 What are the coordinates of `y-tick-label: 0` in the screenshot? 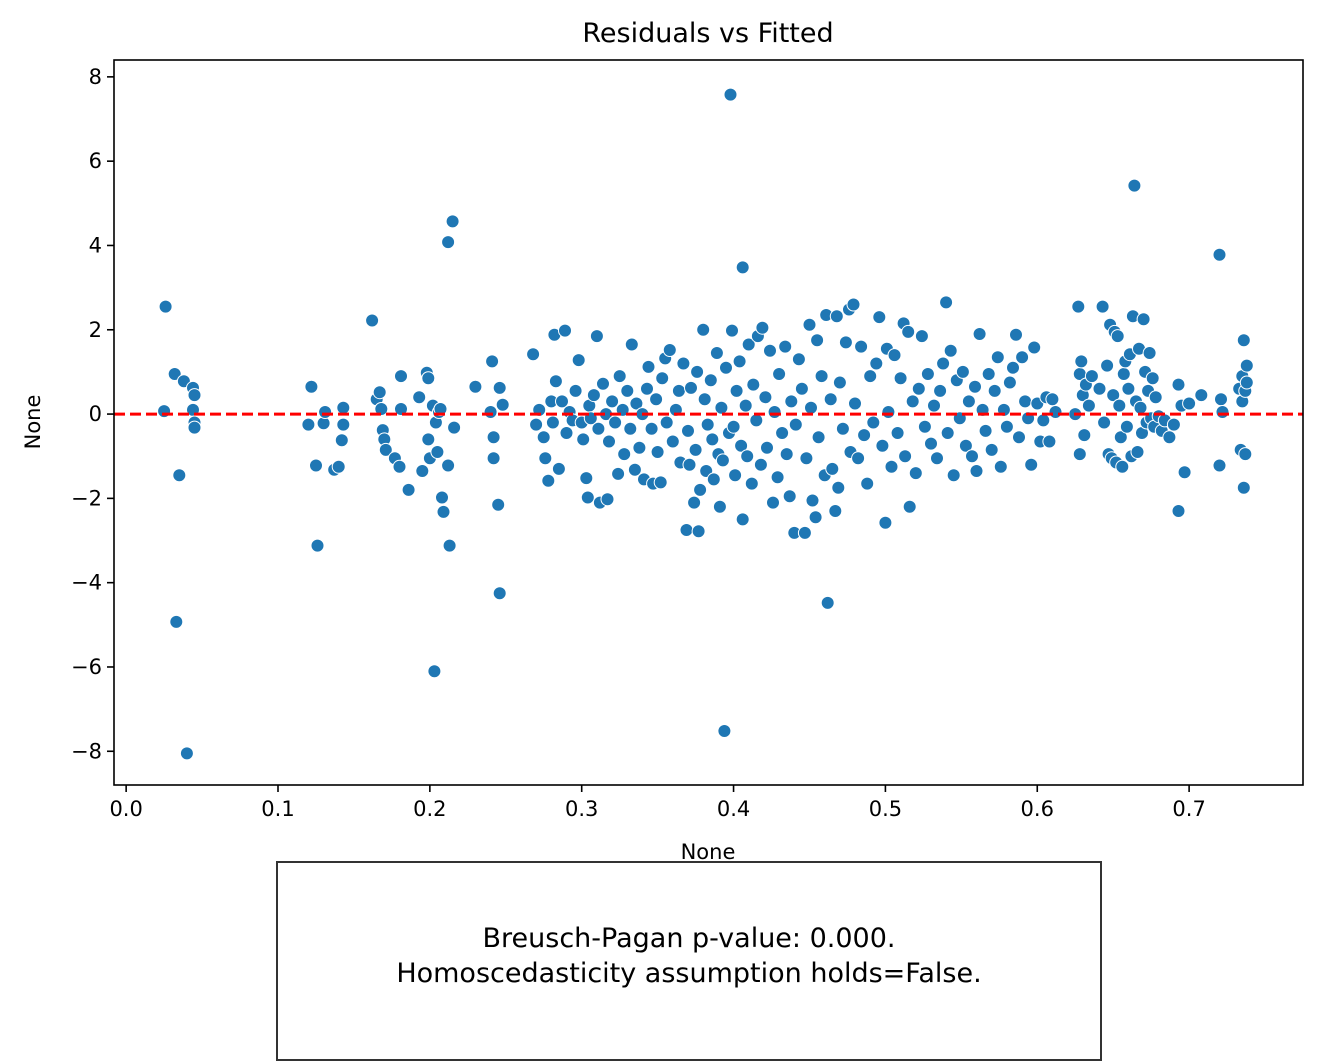 It's located at (95, 414).